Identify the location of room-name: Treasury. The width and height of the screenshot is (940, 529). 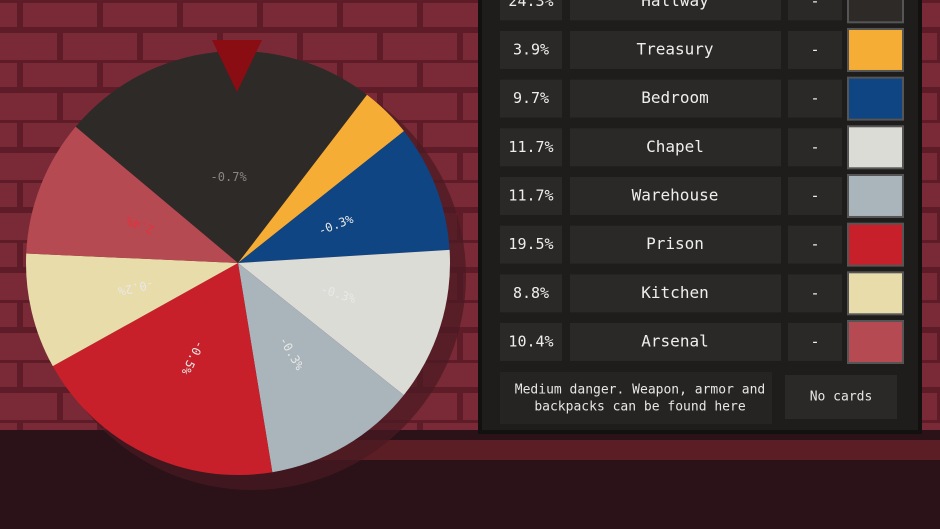
(674, 48).